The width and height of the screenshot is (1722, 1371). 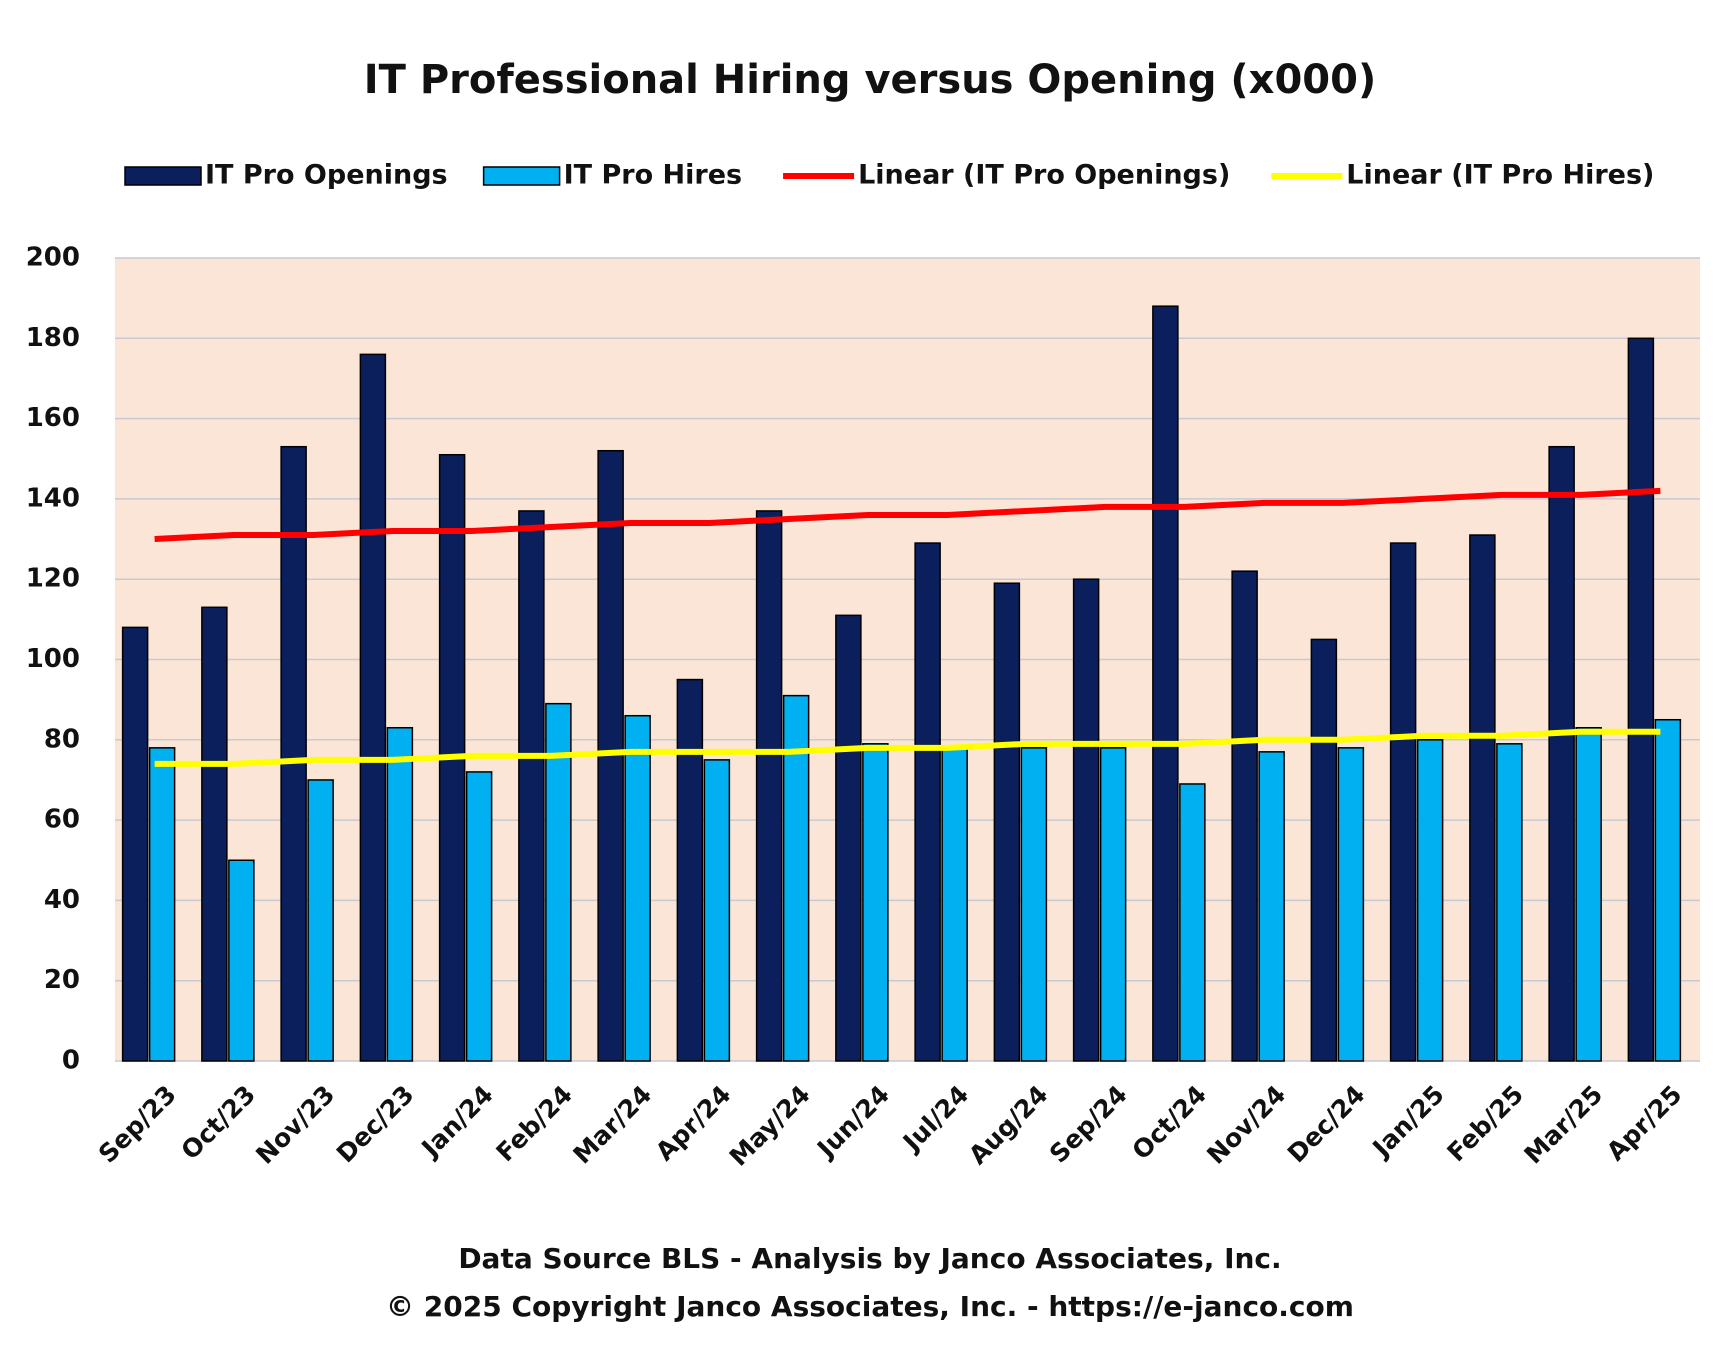 I want to click on x-tick-label: May/24, so click(x=770, y=1126).